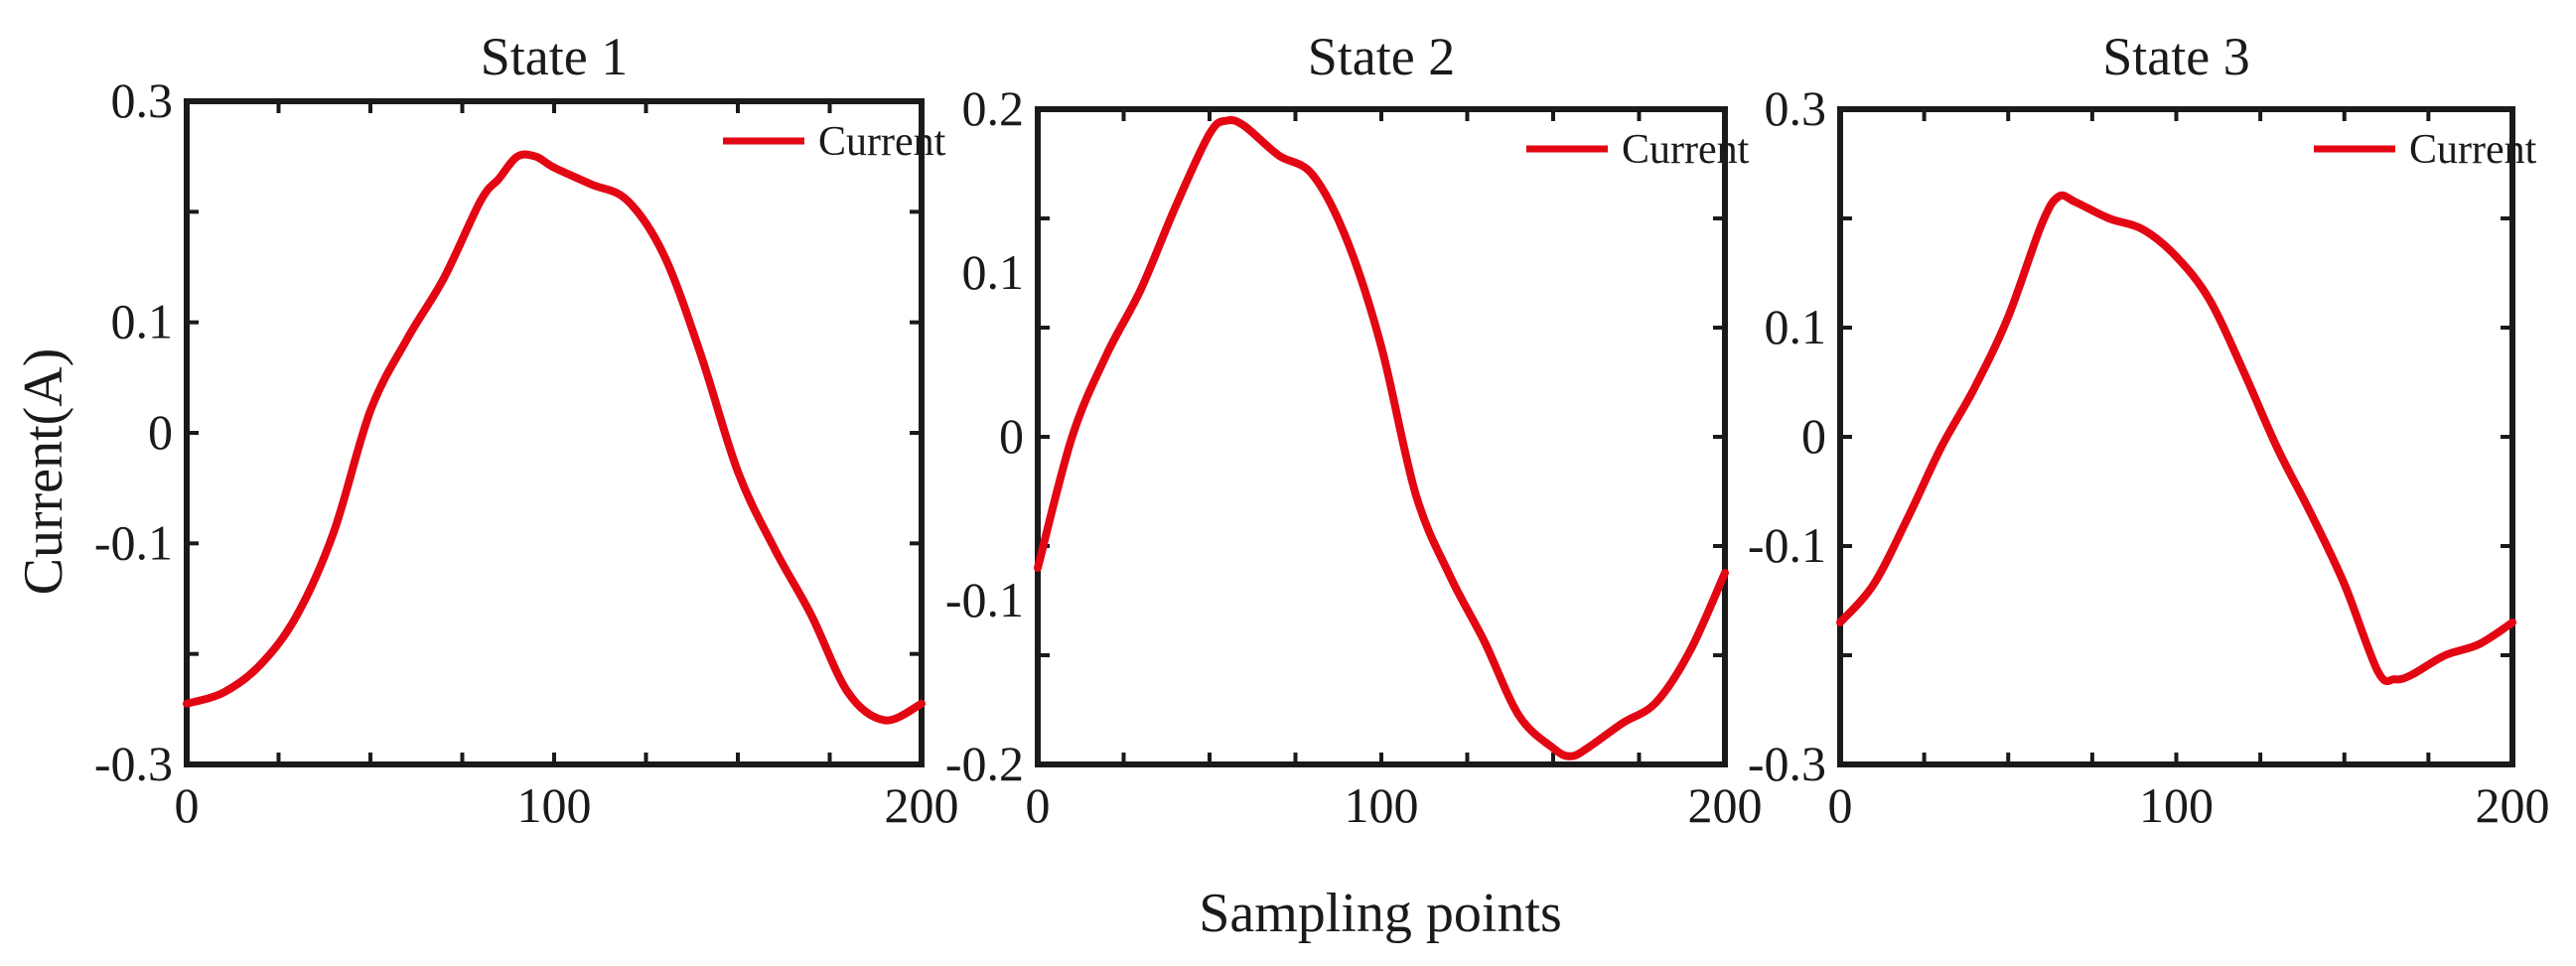 The width and height of the screenshot is (2576, 966). Describe the element at coordinates (44, 472) in the screenshot. I see `y-axis-label: Current(A)` at that location.